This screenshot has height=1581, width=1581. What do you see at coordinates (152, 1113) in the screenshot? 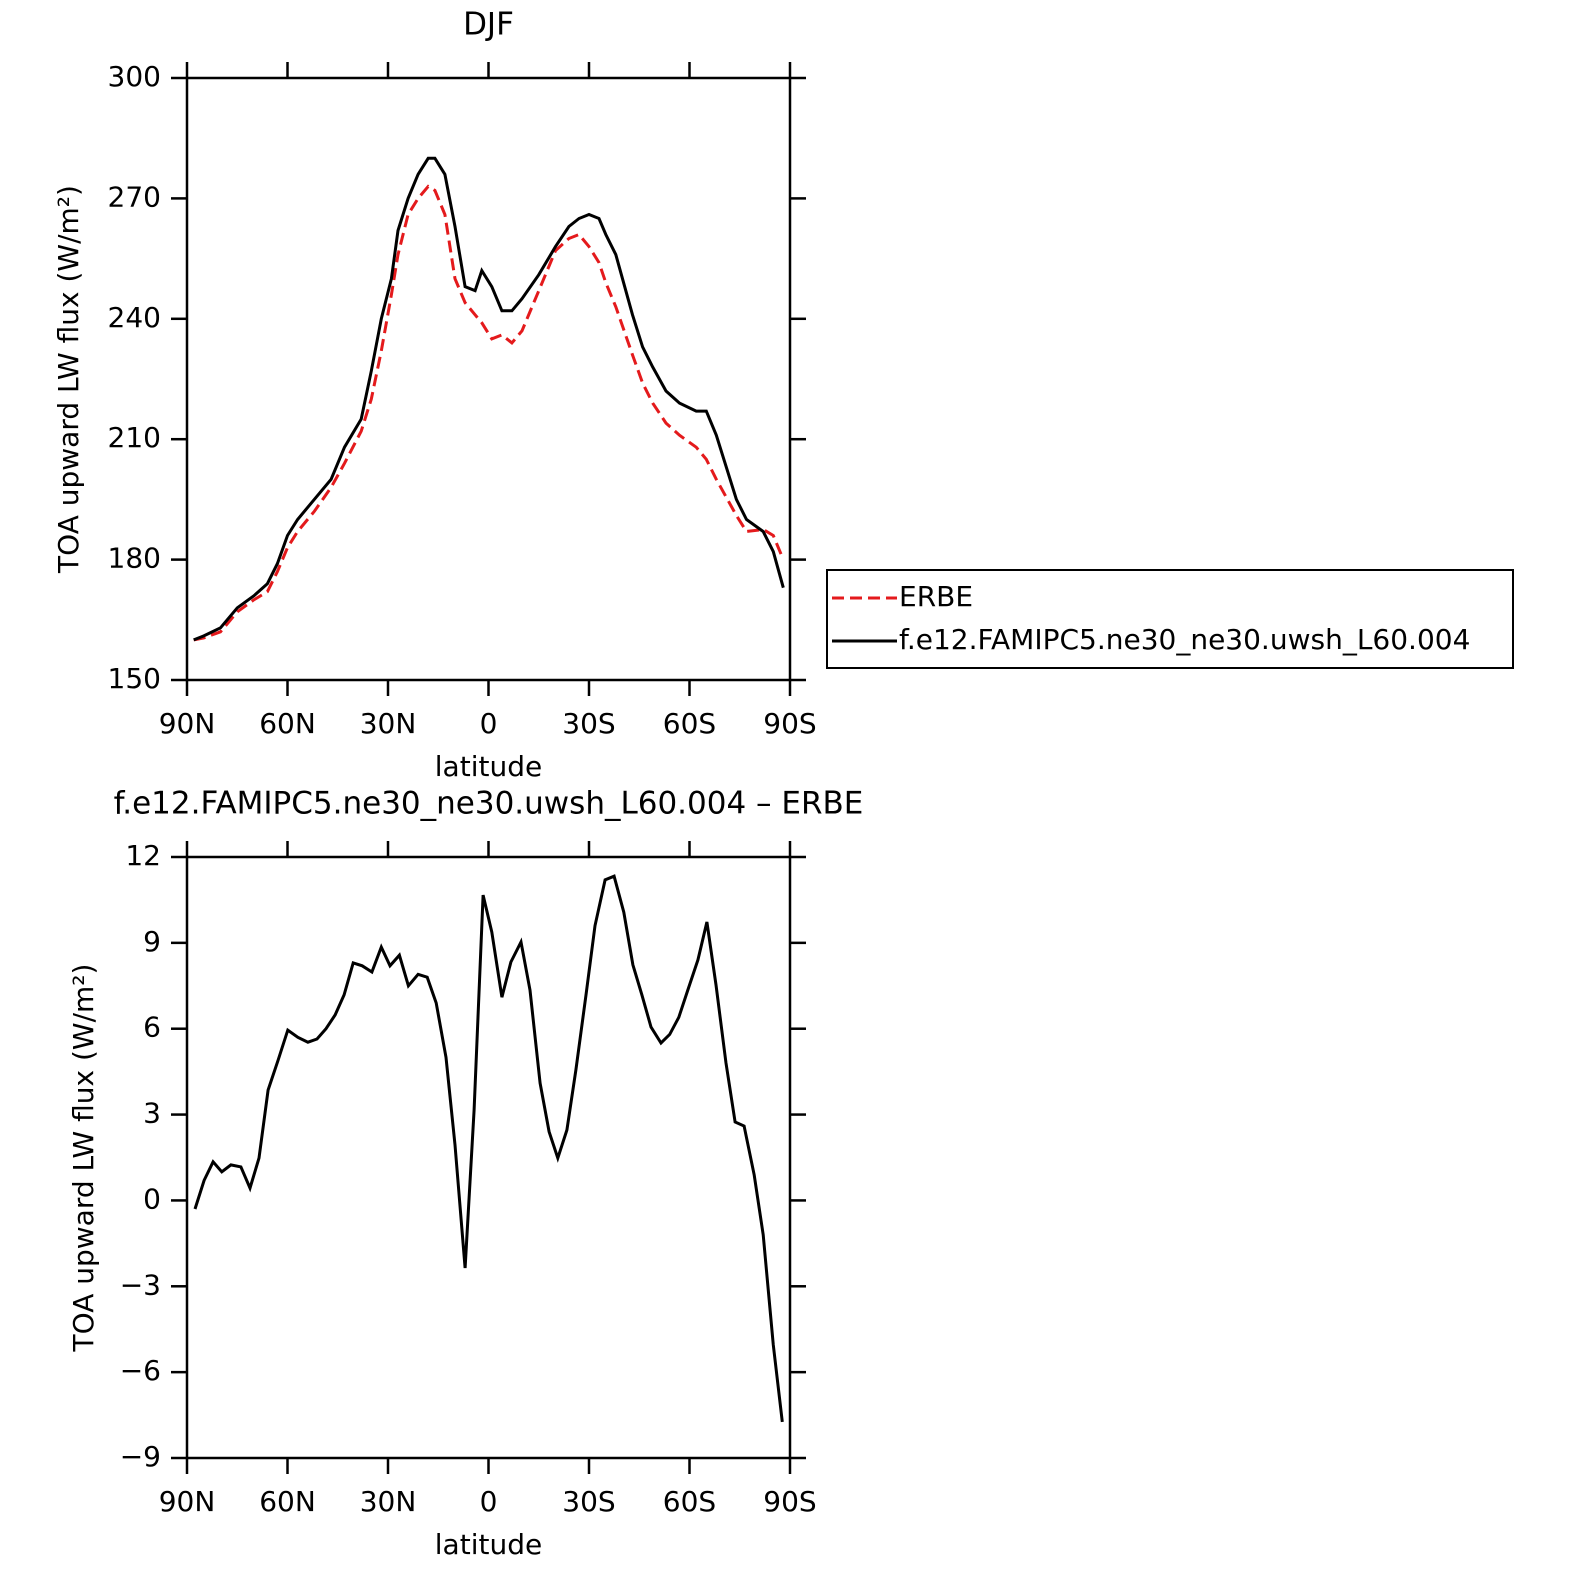
I see `y-tick-label: 3` at bounding box center [152, 1113].